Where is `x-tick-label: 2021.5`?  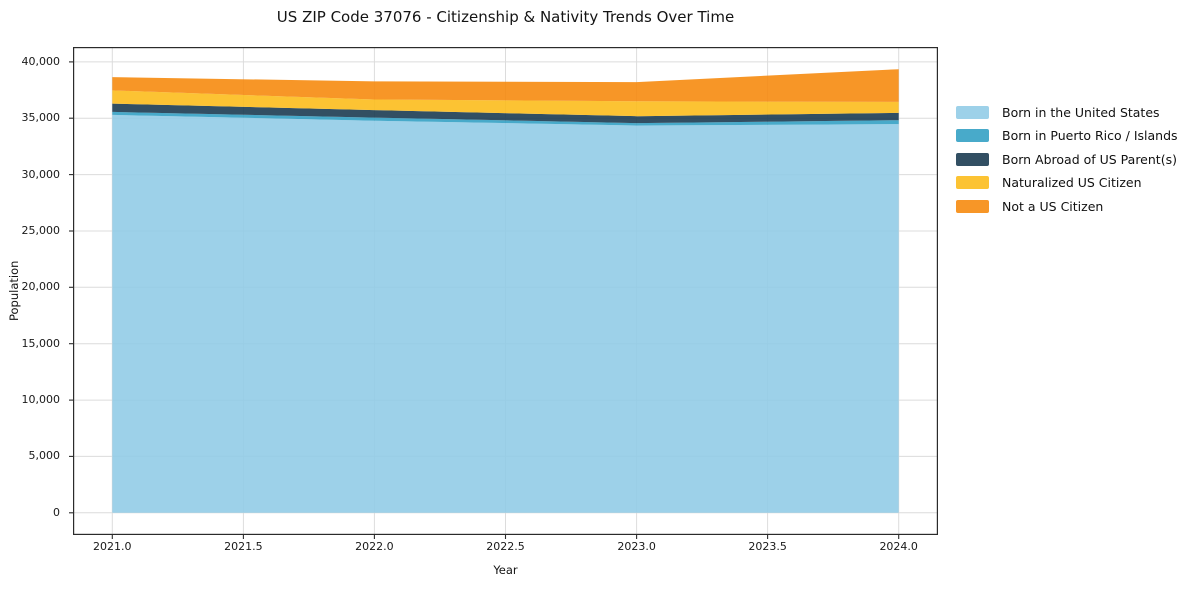 x-tick-label: 2021.5 is located at coordinates (243, 546).